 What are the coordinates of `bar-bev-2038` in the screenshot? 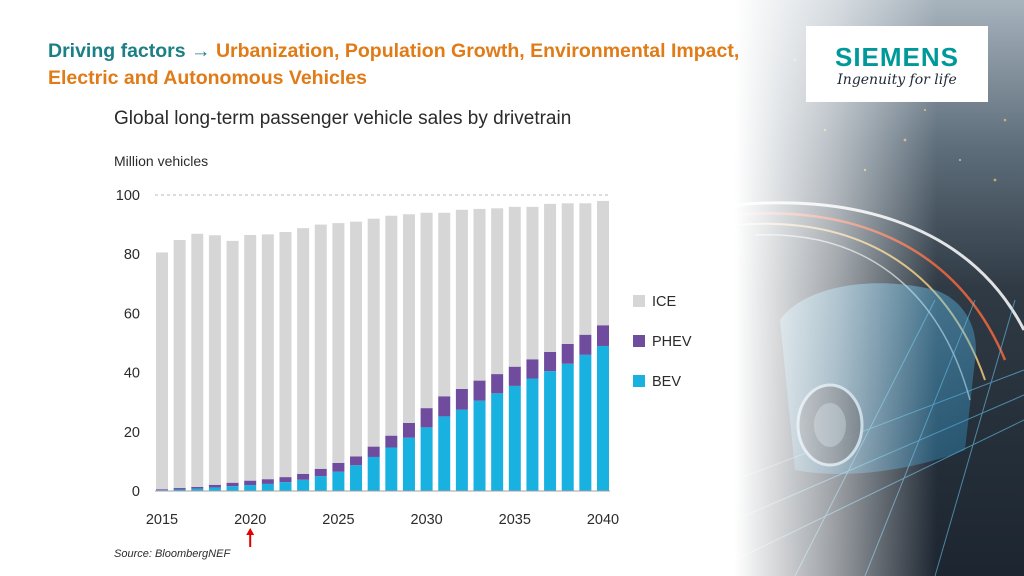 It's located at (567, 427).